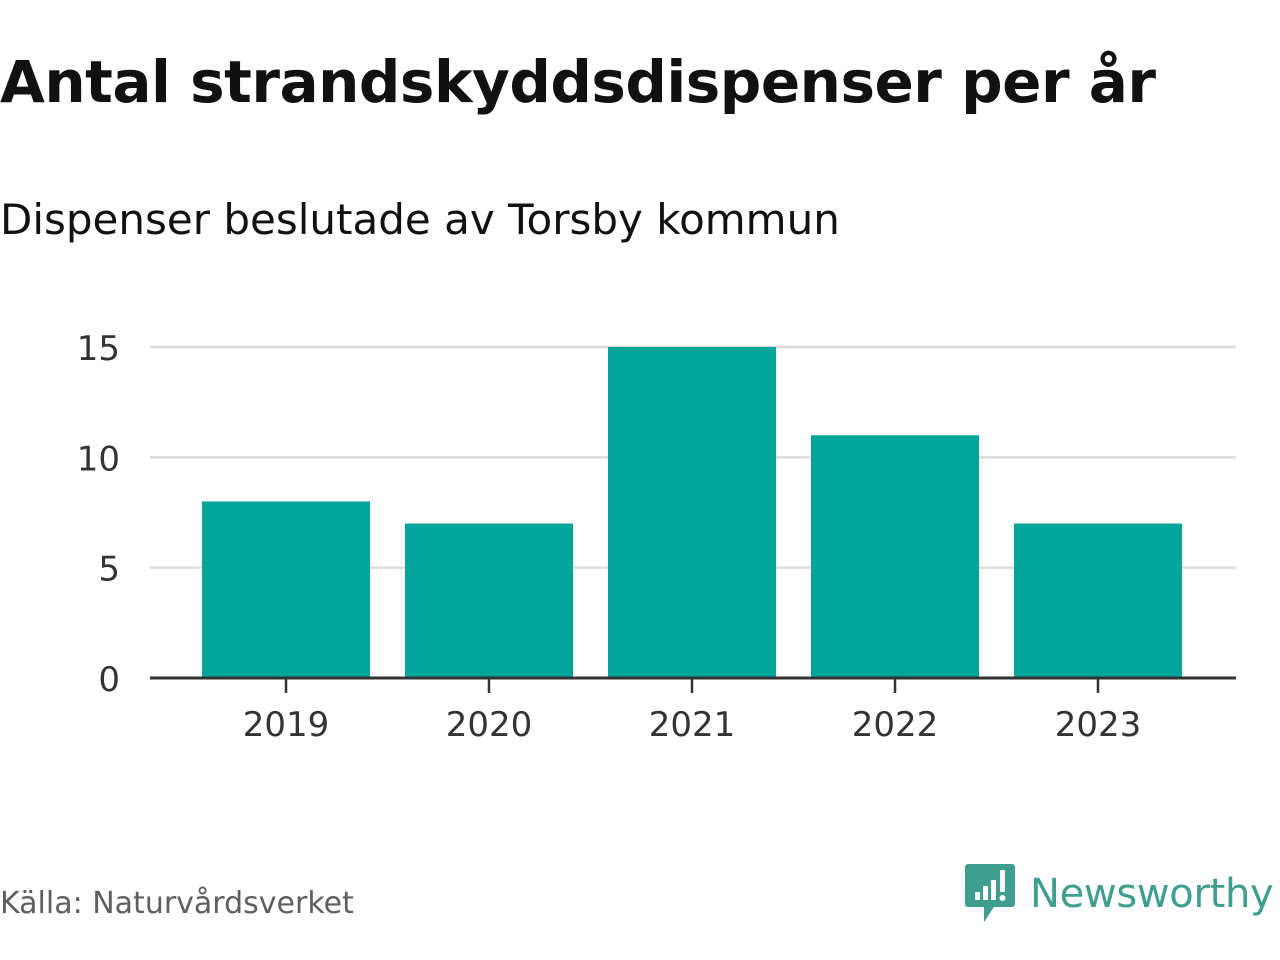 The image size is (1280, 960). What do you see at coordinates (109, 680) in the screenshot?
I see `y-tick-label-0: 0` at bounding box center [109, 680].